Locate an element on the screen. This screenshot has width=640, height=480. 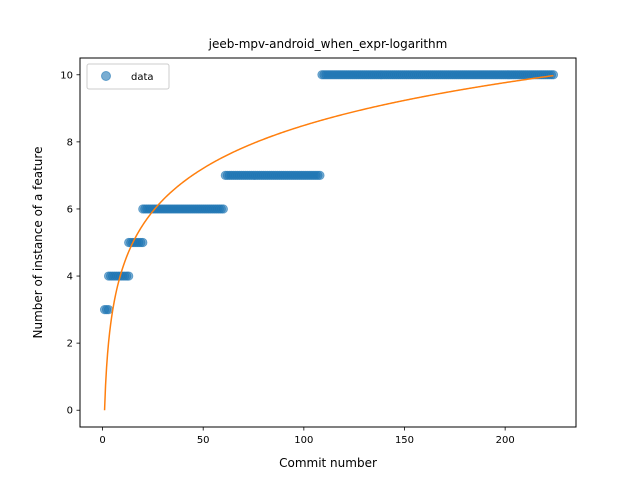
y-tick-label: 0 is located at coordinates (70, 411).